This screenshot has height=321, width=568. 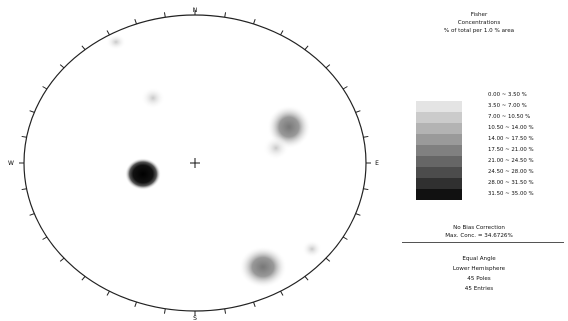 What do you see at coordinates (116, 42) in the screenshot?
I see `contour-northwest` at bounding box center [116, 42].